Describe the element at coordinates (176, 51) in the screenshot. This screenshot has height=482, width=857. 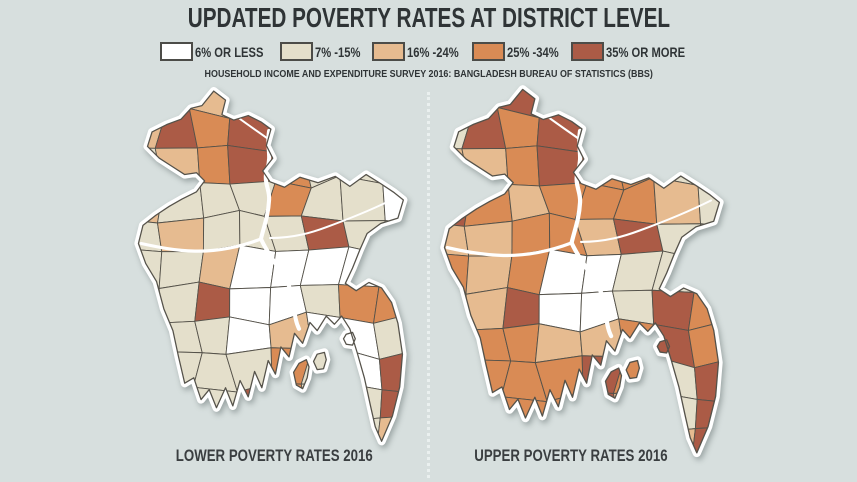
I see `legend-swatch-white` at that location.